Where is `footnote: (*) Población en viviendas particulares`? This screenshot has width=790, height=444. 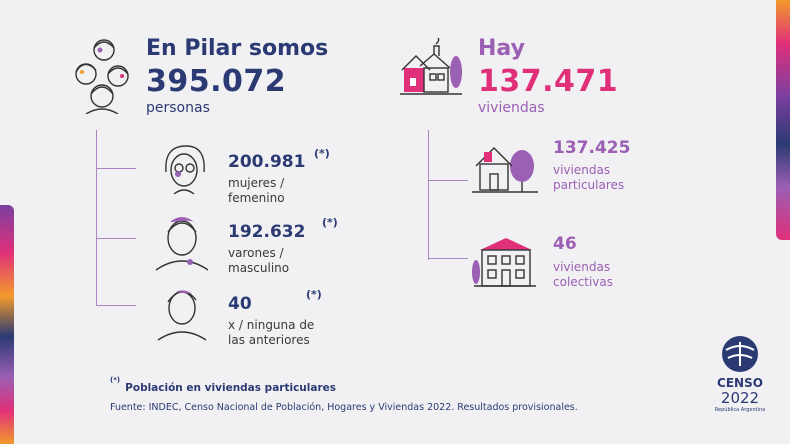 footnote: (*) Población en viviendas particulares is located at coordinates (223, 385).